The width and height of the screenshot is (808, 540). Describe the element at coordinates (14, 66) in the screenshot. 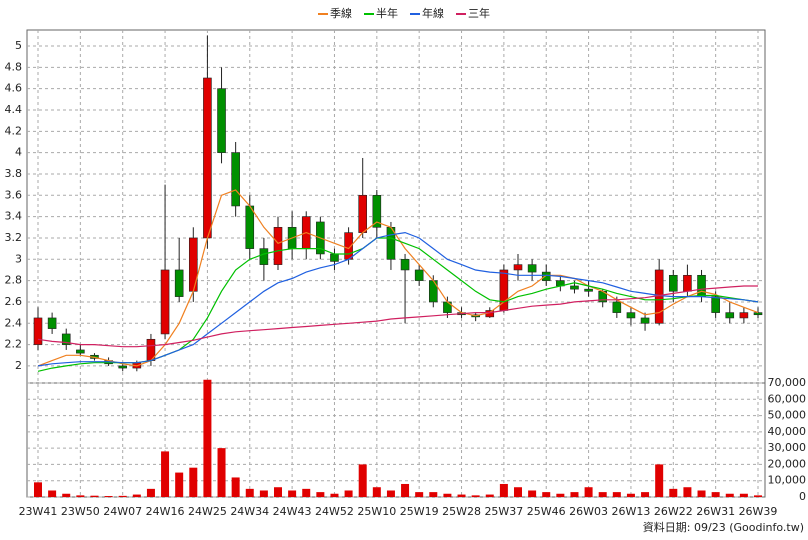

I see `y-tick-label: 4.8` at that location.